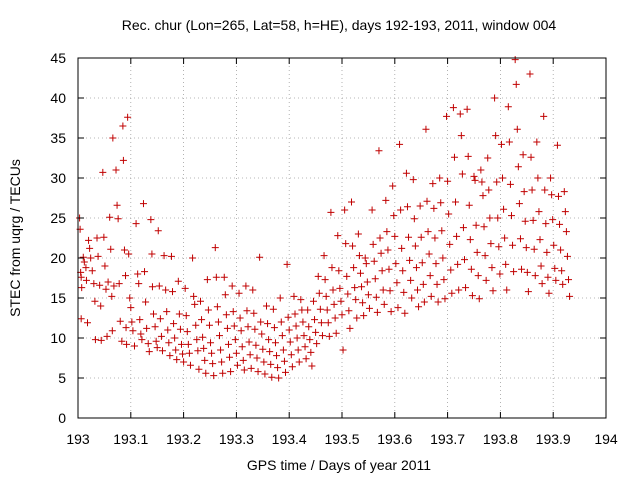 The image size is (640, 480). I want to click on x-axis-label: GPS time / Days of year 2011, so click(339, 465).